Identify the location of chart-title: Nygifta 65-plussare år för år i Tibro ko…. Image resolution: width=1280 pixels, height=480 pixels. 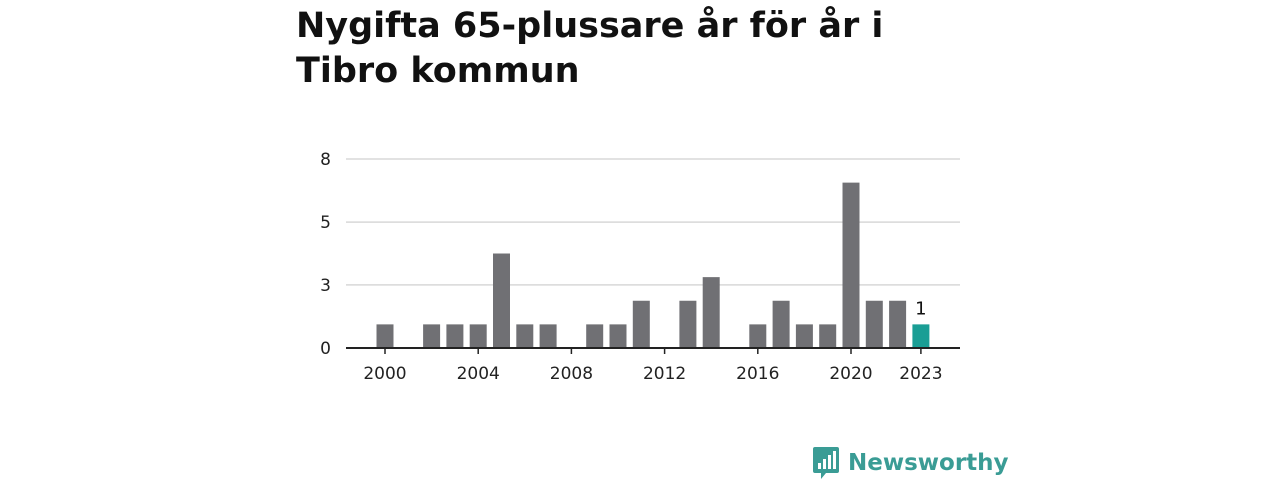
(590, 48).